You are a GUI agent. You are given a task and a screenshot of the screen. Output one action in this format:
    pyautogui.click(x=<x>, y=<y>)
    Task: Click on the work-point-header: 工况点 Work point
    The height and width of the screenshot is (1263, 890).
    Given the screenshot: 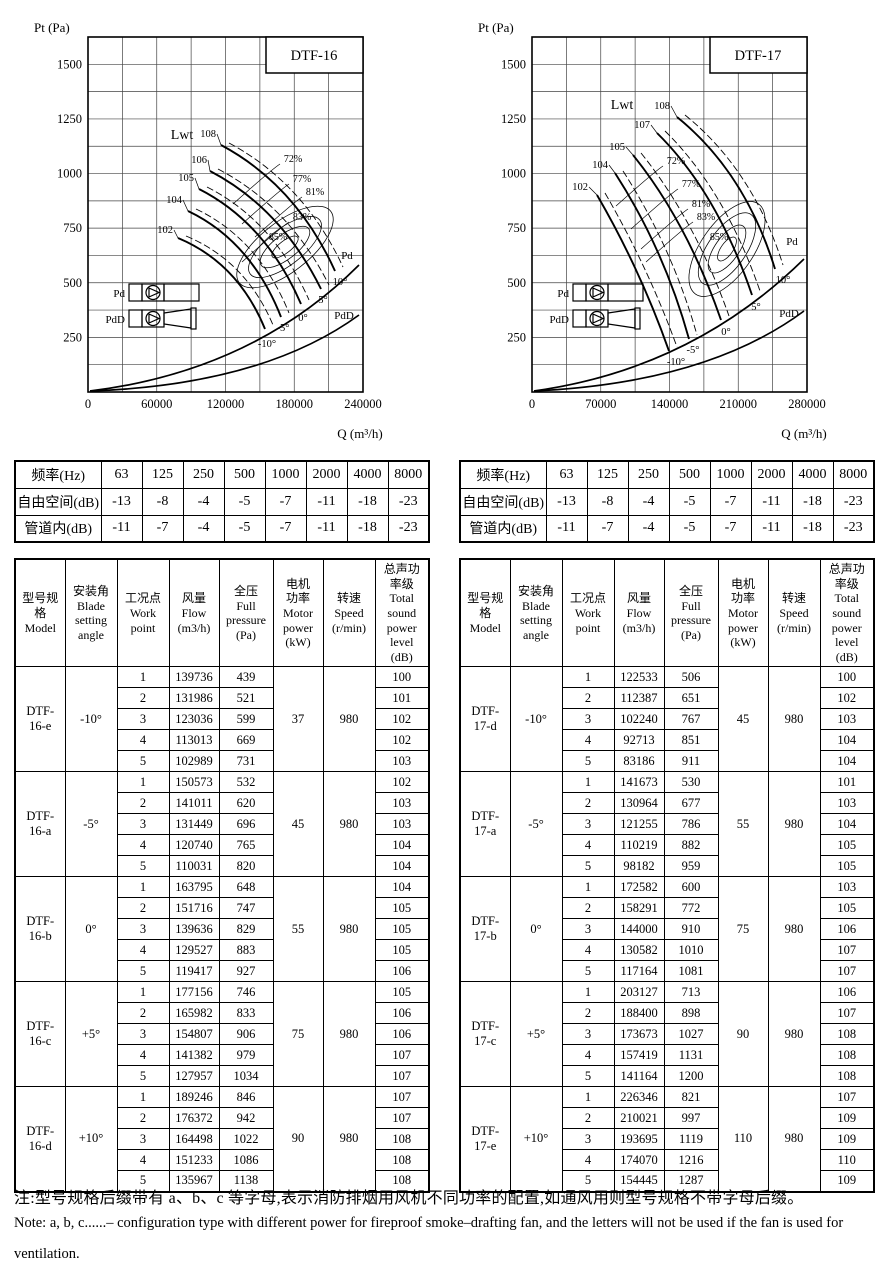 What is the action you would take?
    pyautogui.click(x=143, y=613)
    